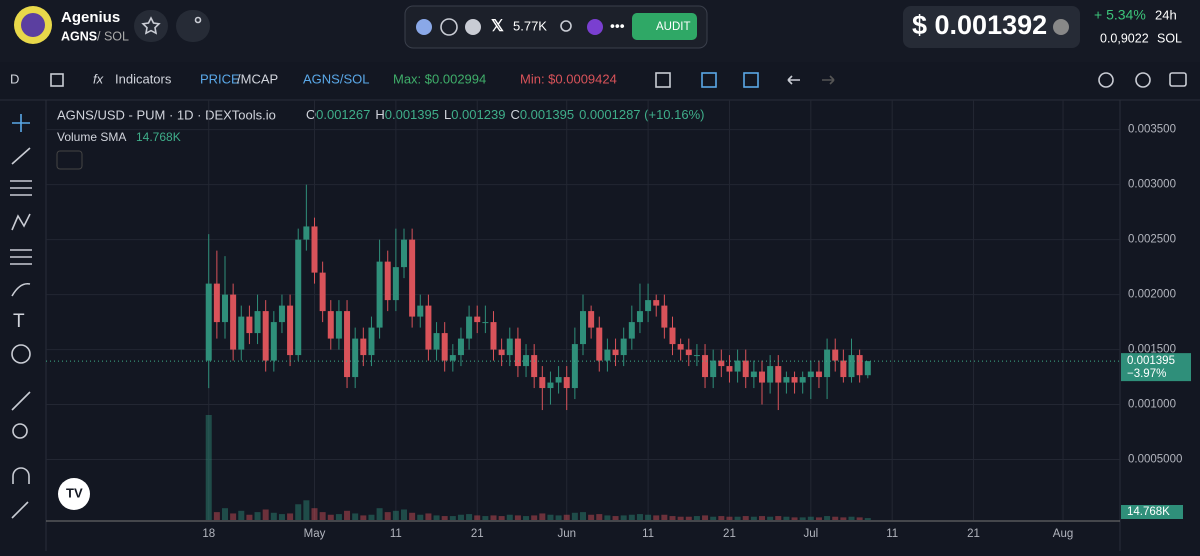 The height and width of the screenshot is (556, 1200). Describe the element at coordinates (98, 78) in the screenshot. I see `fx-icon: fx` at that location.